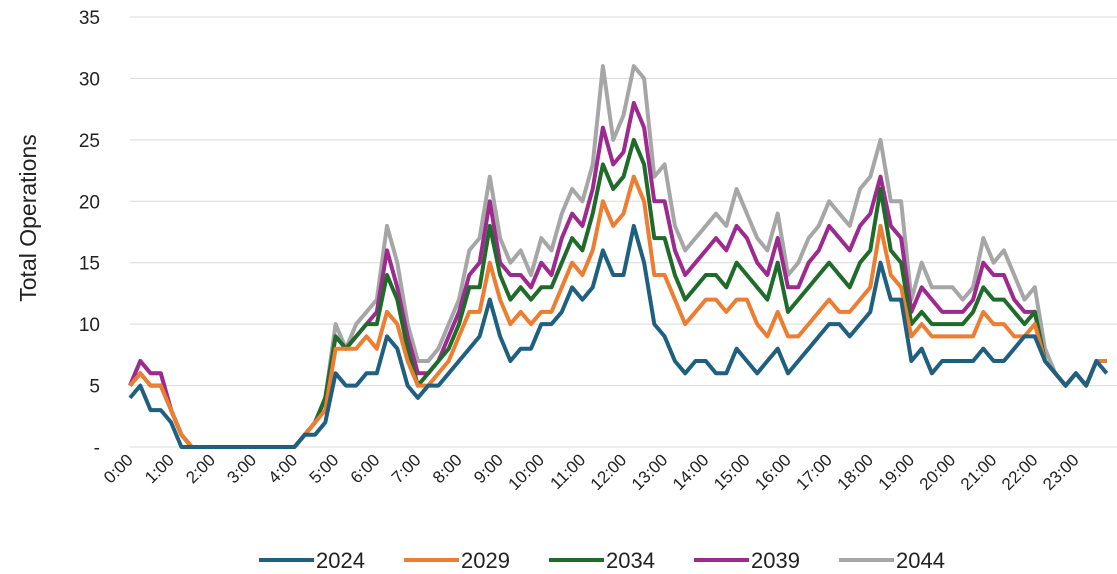  What do you see at coordinates (1061, 472) in the screenshot?
I see `x-tick-label: 23:00` at bounding box center [1061, 472].